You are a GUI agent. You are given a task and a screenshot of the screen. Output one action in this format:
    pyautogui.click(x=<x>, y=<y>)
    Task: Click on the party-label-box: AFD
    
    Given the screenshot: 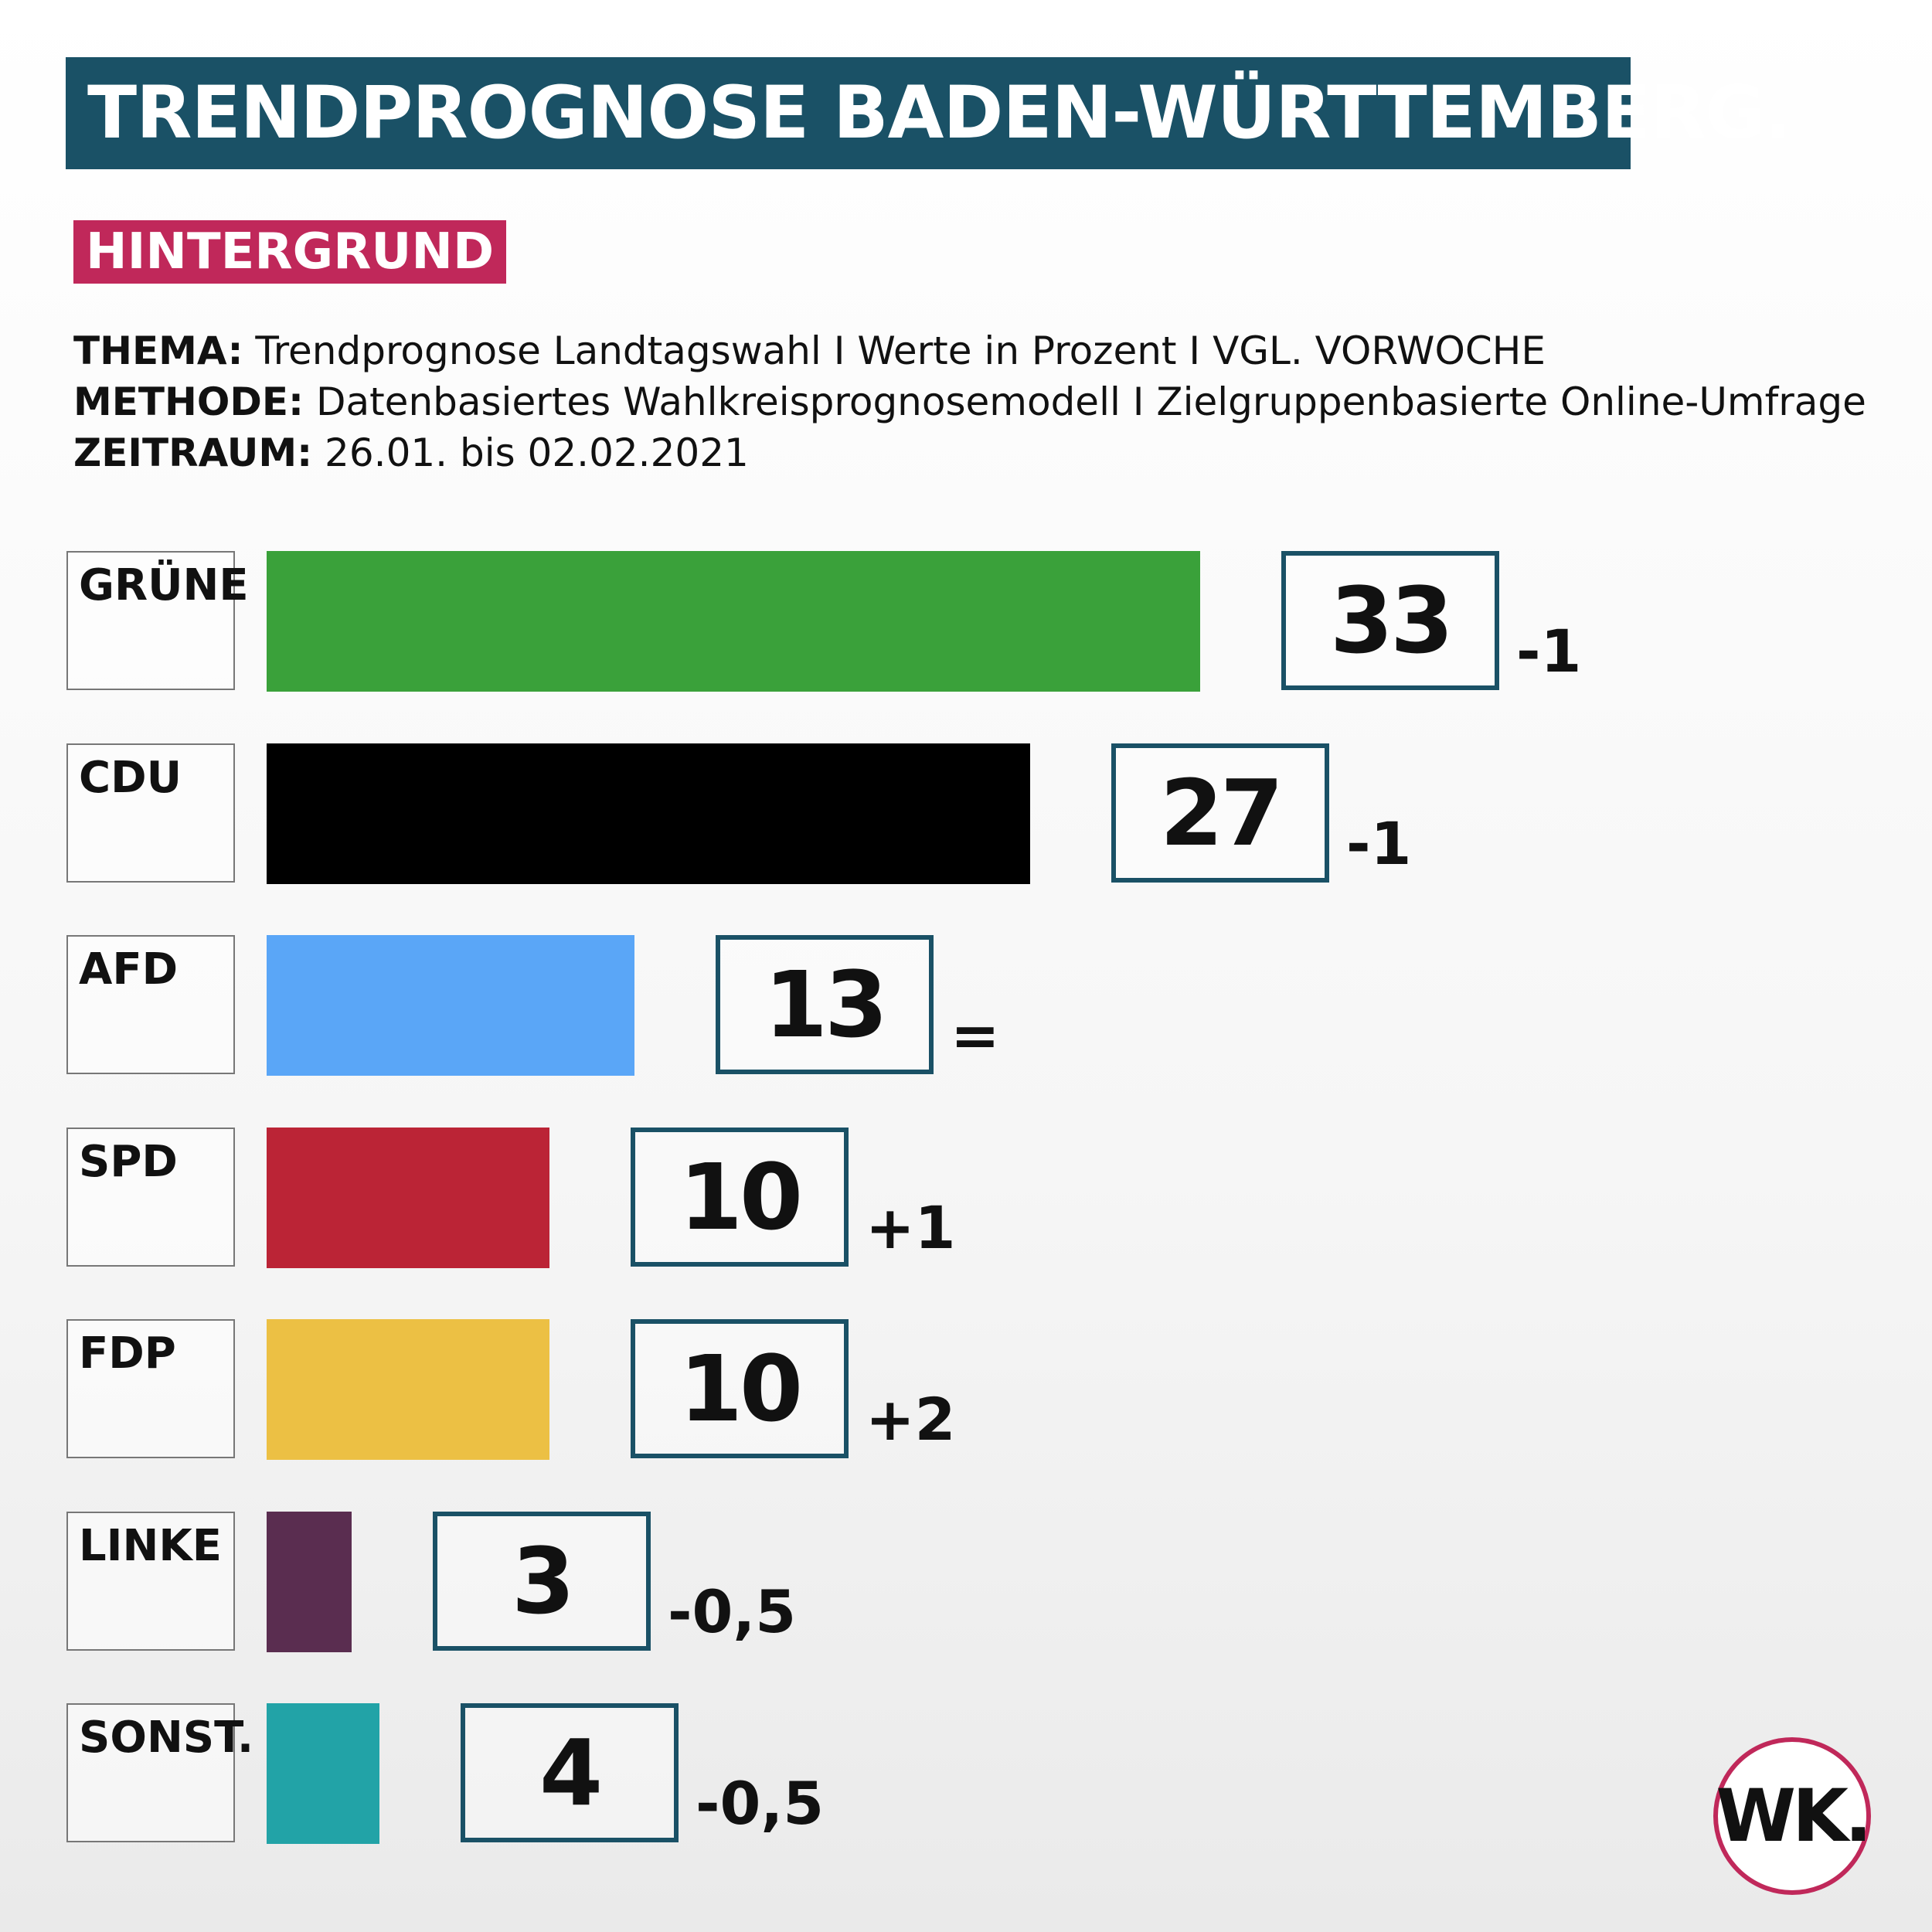 What is the action you would take?
    pyautogui.click(x=151, y=1005)
    